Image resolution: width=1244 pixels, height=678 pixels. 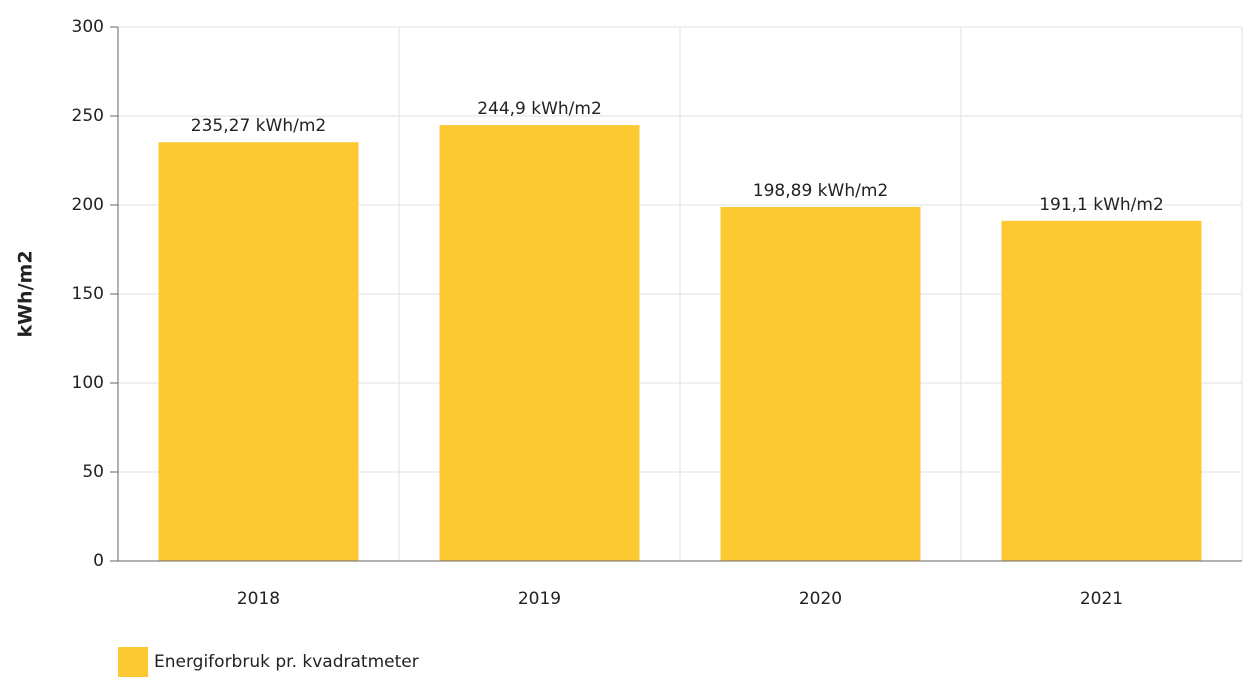 What do you see at coordinates (820, 191) in the screenshot?
I see `data-label: 198,89 kWh/m2` at bounding box center [820, 191].